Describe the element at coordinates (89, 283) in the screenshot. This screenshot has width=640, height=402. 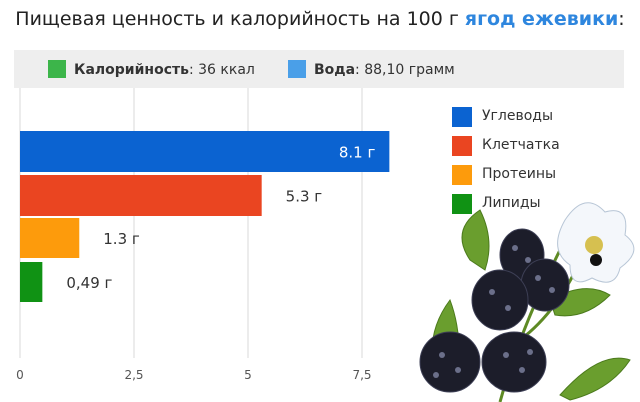
I see `data-label: 0,49 г` at that location.